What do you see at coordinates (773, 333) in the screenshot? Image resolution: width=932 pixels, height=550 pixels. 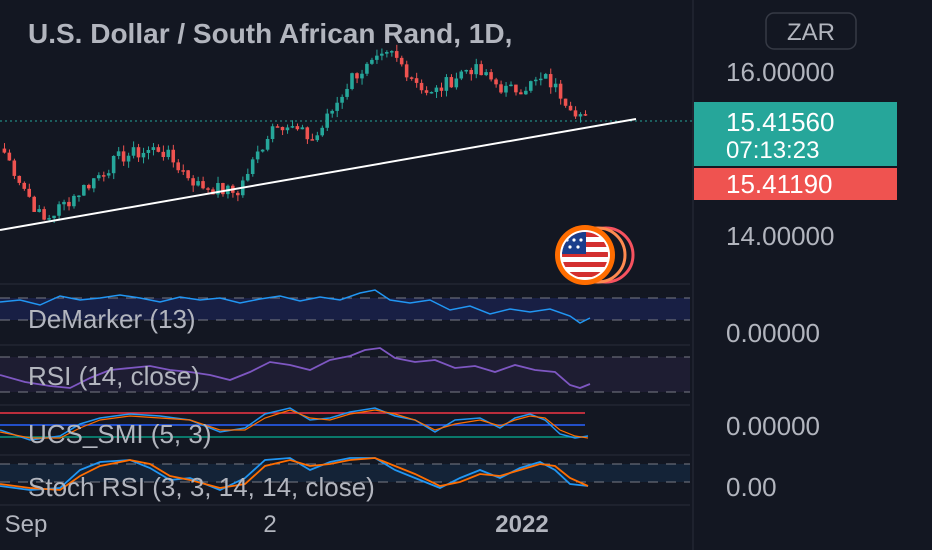 I see `demarker-scale: 0.00000` at bounding box center [773, 333].